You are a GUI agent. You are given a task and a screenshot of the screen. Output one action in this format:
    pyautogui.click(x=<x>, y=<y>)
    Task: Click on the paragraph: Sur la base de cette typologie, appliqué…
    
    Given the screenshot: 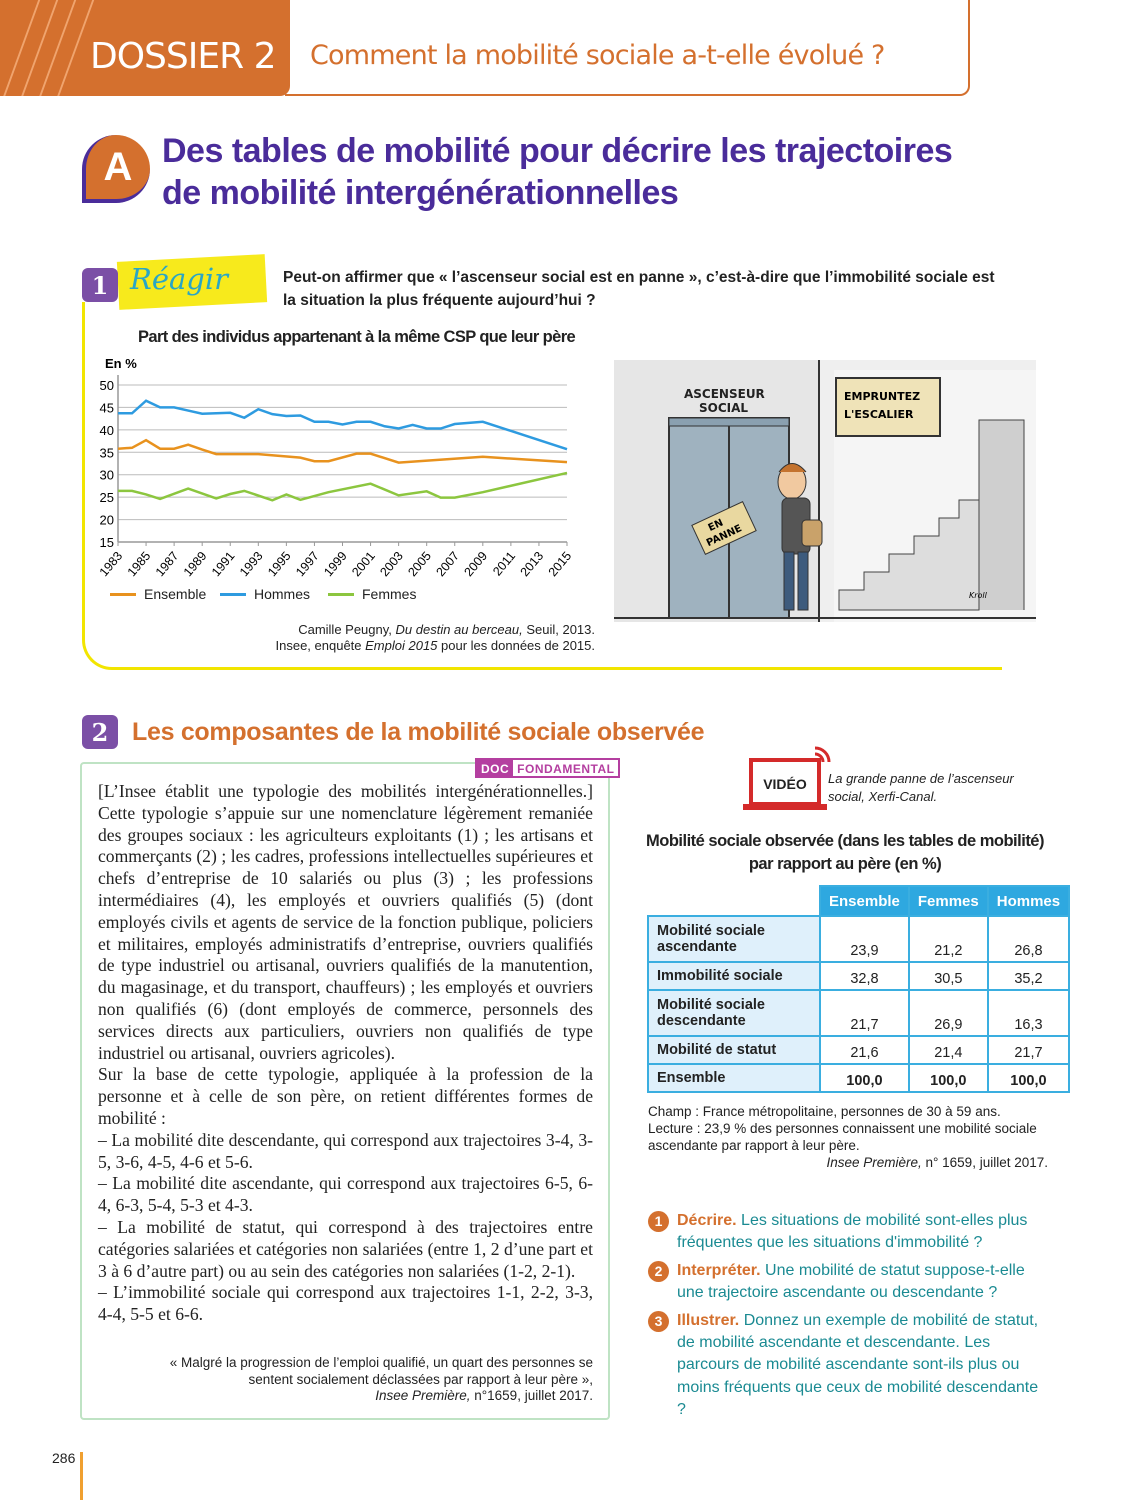 What is the action you would take?
    pyautogui.click(x=345, y=1096)
    